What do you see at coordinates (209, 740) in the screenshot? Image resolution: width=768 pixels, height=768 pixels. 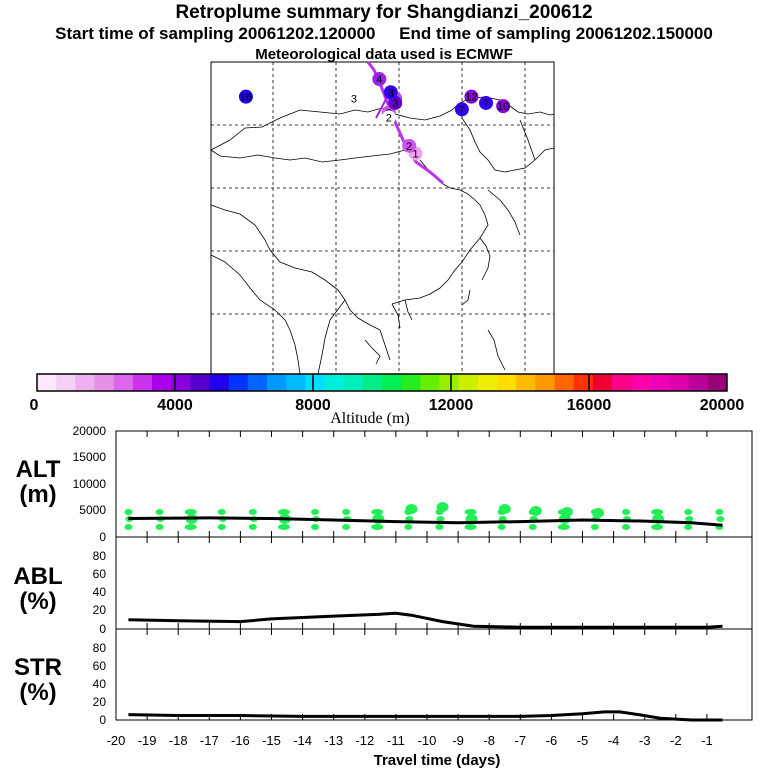 I see `x-tick-label: -17` at bounding box center [209, 740].